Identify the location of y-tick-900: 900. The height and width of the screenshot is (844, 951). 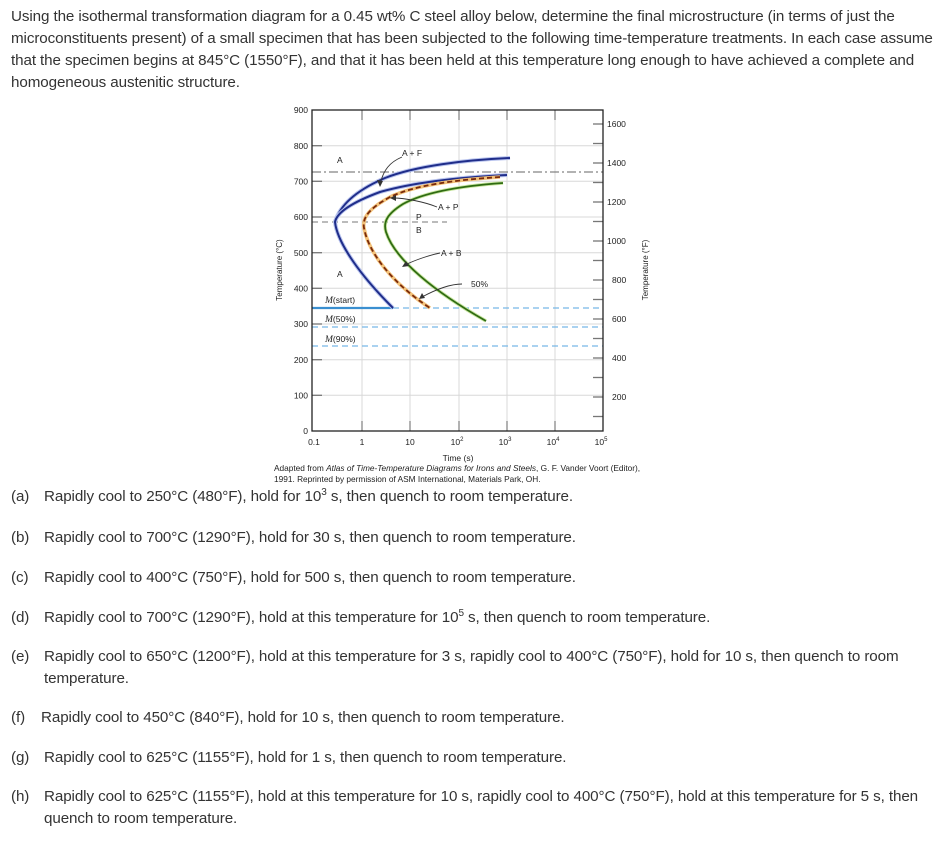
(301, 110).